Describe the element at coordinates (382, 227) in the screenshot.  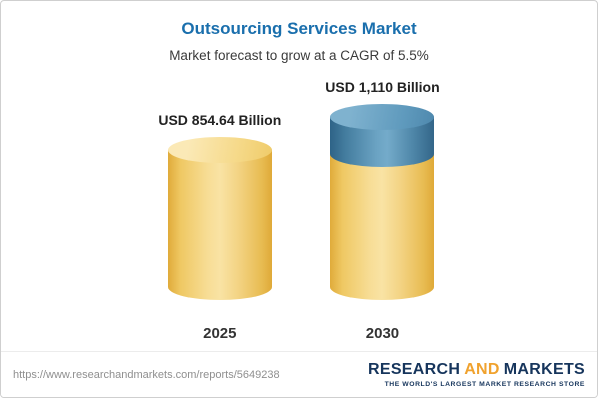
I see `cylinder-body-2030` at that location.